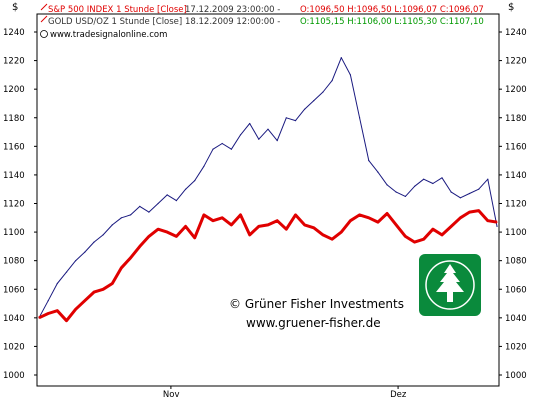  What do you see at coordinates (14, 119) in the screenshot?
I see `y-tick-label-left: 1180` at bounding box center [14, 119].